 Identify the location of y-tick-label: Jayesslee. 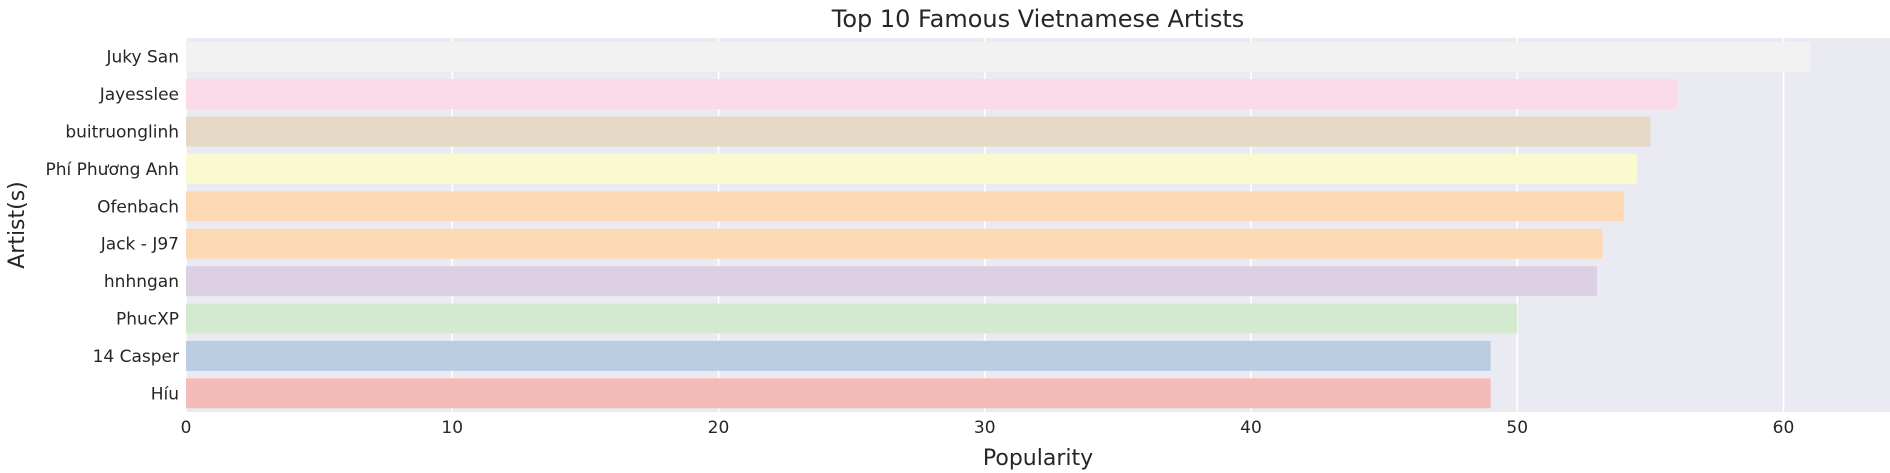
(139, 95).